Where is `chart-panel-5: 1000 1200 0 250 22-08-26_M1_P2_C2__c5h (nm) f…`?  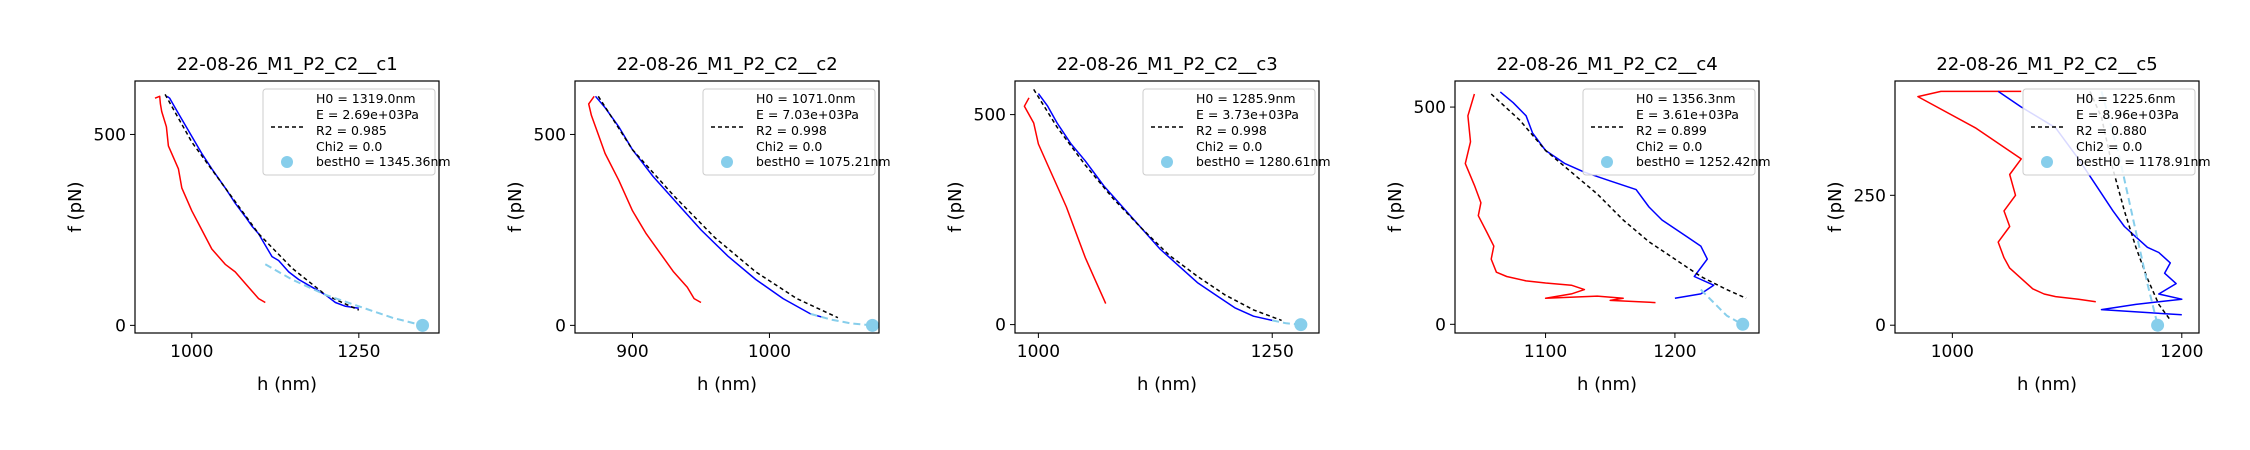 chart-panel-5: 1000 1200 0 250 22-08-26_M1_P2_C2__c5h (nm) f… is located at coordinates (2018, 224).